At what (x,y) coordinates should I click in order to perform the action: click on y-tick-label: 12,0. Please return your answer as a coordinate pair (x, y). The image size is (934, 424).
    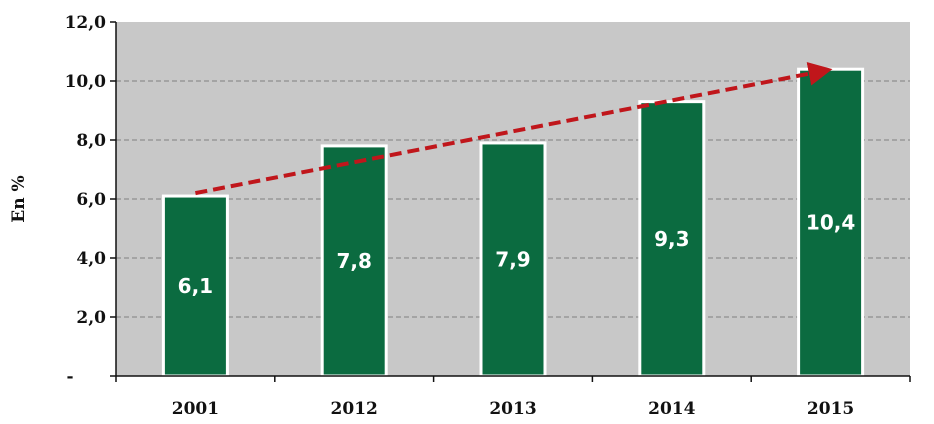
    Looking at the image, I should click on (86, 23).